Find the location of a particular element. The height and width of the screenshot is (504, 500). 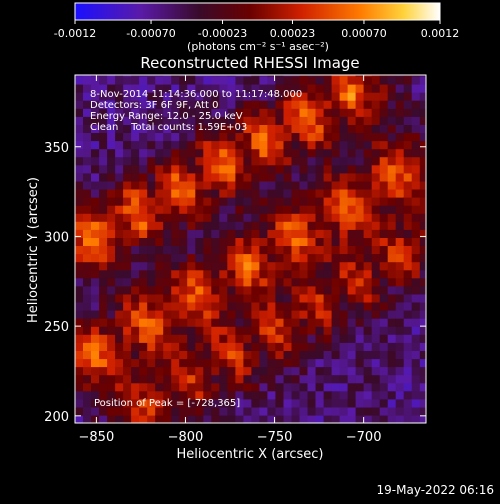

y-axis-label: Heliocentric Y (arcsec) is located at coordinates (33, 250).